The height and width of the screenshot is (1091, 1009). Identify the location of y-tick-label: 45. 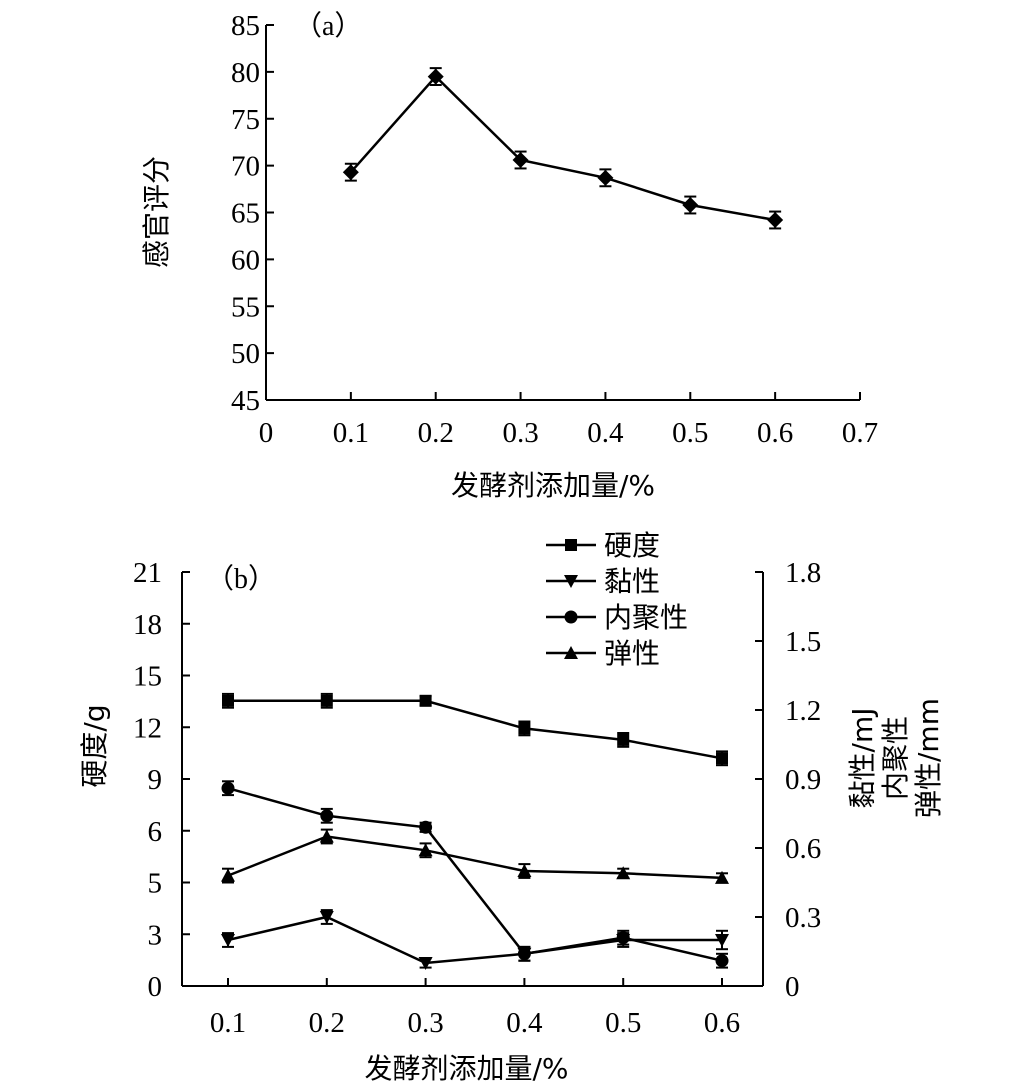
(245, 401).